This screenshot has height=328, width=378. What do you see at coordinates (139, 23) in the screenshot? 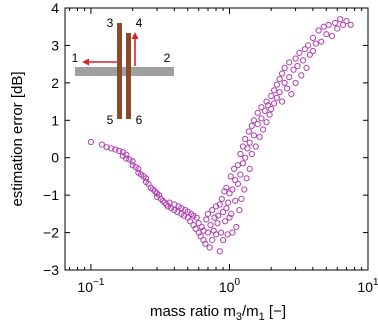
I see `inset-label-4: 4` at bounding box center [139, 23].